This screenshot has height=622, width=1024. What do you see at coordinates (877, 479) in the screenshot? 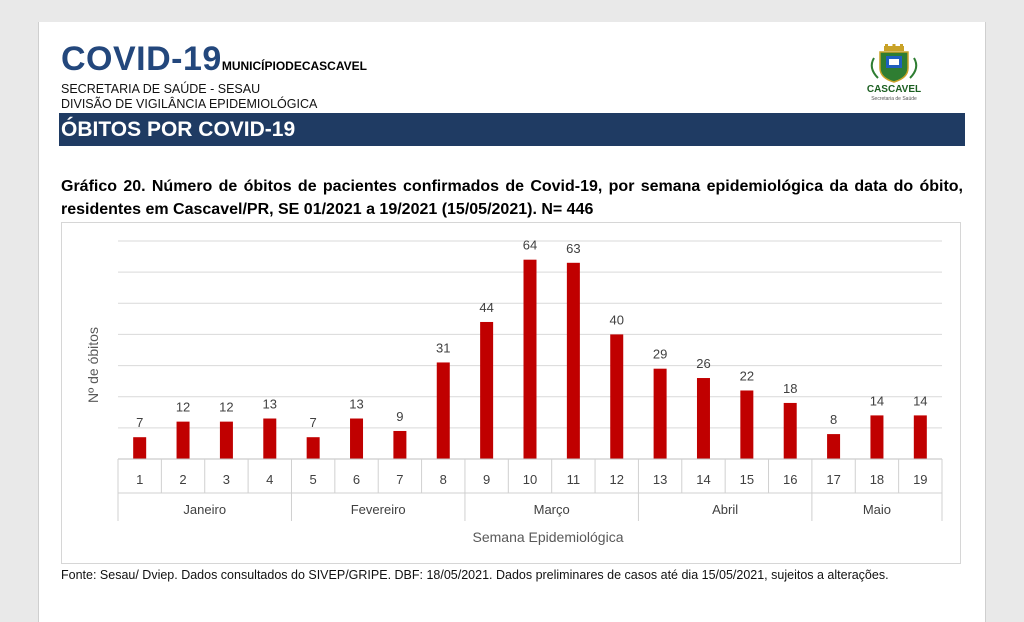
I see `x-tick-label: 18` at bounding box center [877, 479].